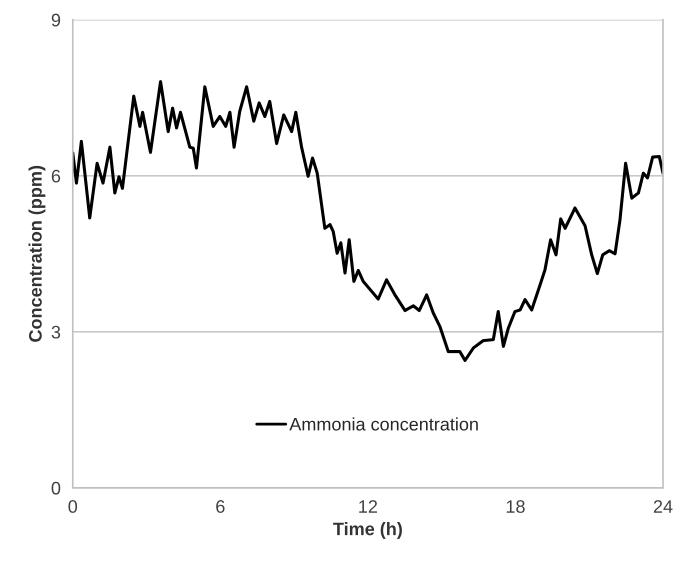  Describe the element at coordinates (56, 332) in the screenshot. I see `y-tick-label: 3` at that location.